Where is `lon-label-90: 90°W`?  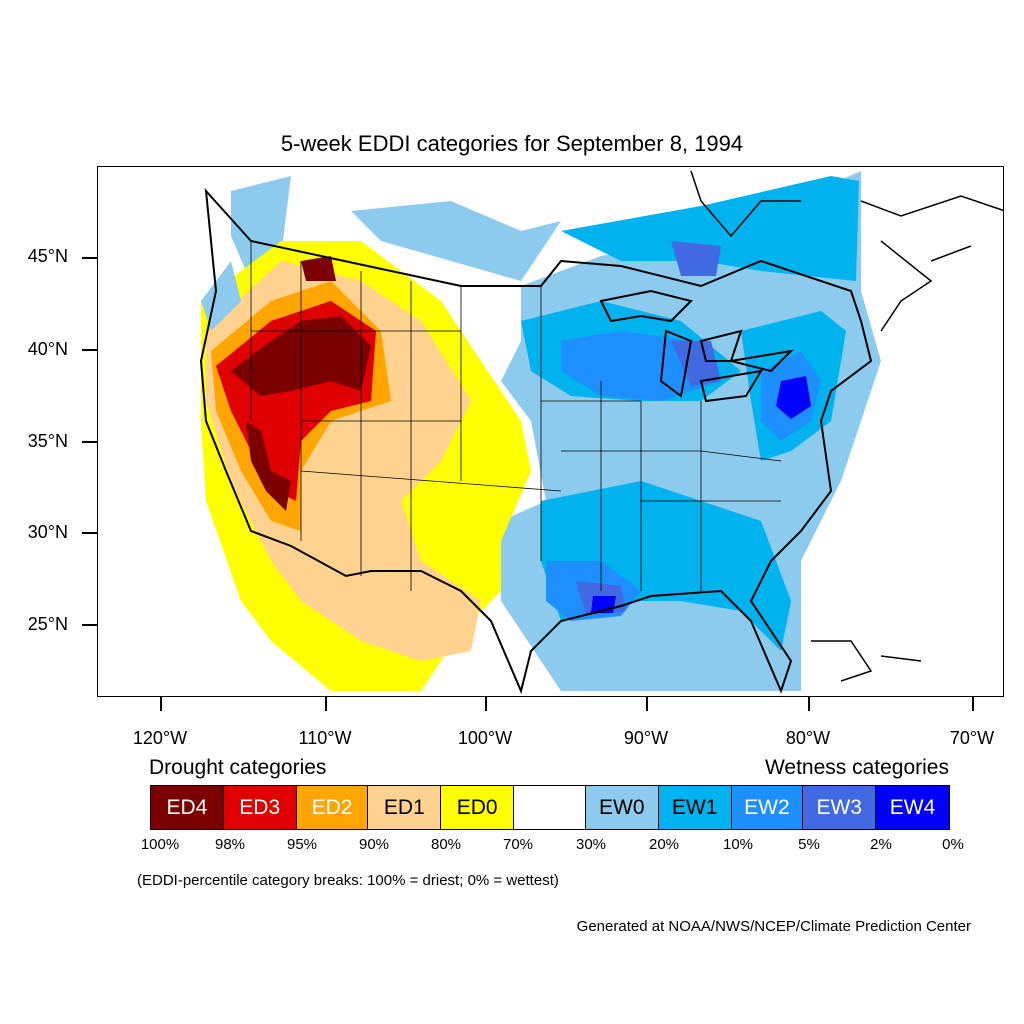 lon-label-90: 90°W is located at coordinates (646, 738).